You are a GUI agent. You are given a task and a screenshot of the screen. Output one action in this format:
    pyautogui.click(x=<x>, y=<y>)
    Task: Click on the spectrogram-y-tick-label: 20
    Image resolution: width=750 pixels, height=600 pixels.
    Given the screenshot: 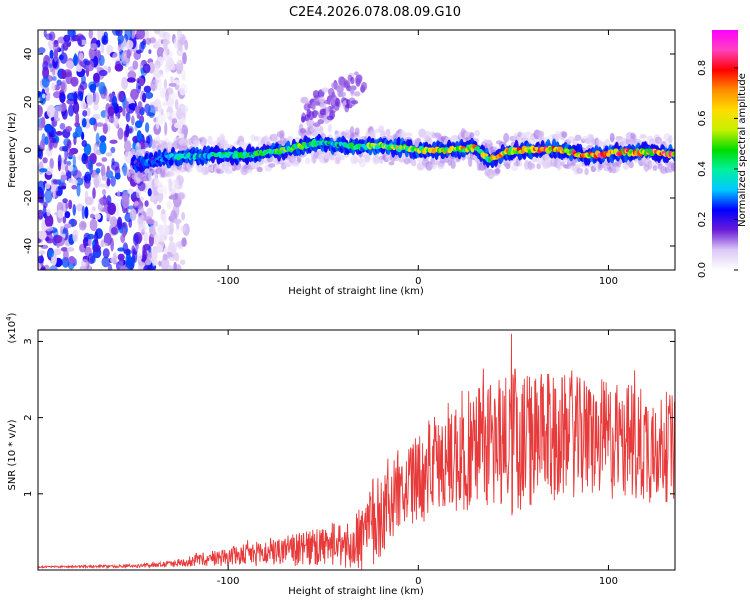 What is the action you would take?
    pyautogui.click(x=28, y=102)
    